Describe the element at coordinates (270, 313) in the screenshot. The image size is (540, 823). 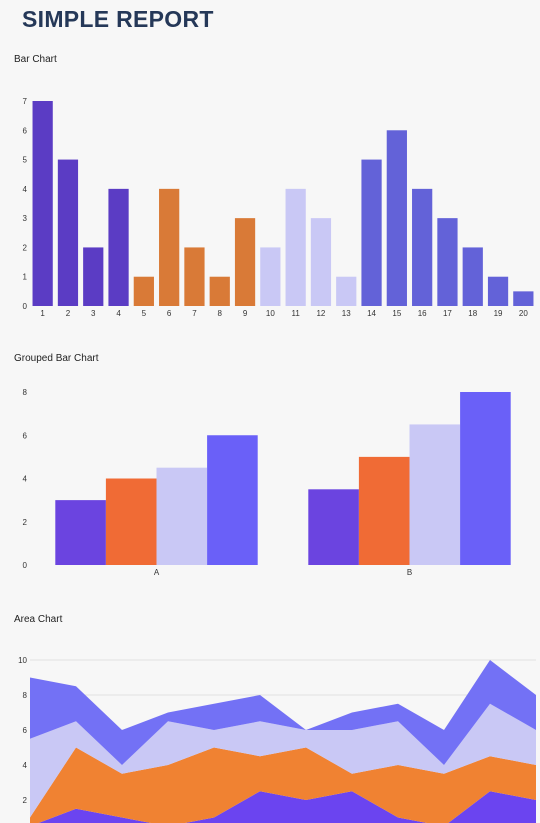
I see `x-tick-label: 10` at that location.